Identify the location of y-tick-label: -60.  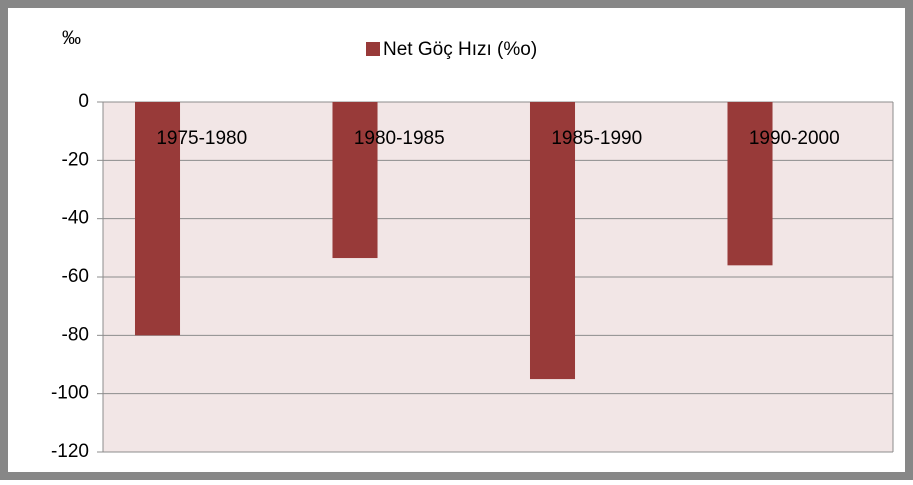
(75, 276).